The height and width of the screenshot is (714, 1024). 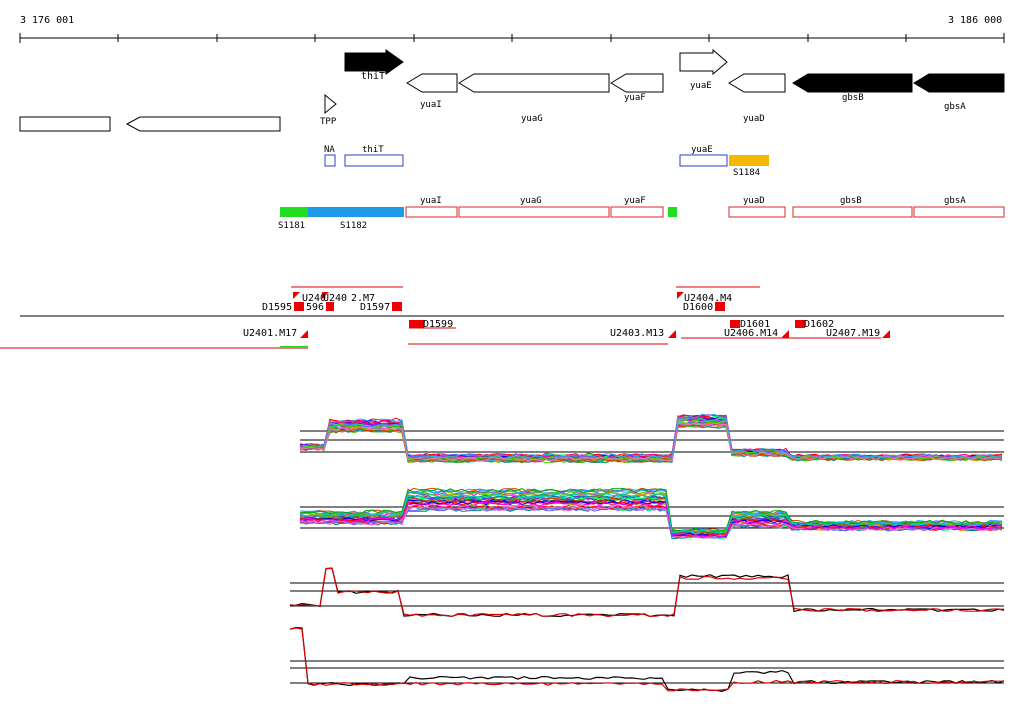 What do you see at coordinates (374, 62) in the screenshot?
I see `gene-thiT` at bounding box center [374, 62].